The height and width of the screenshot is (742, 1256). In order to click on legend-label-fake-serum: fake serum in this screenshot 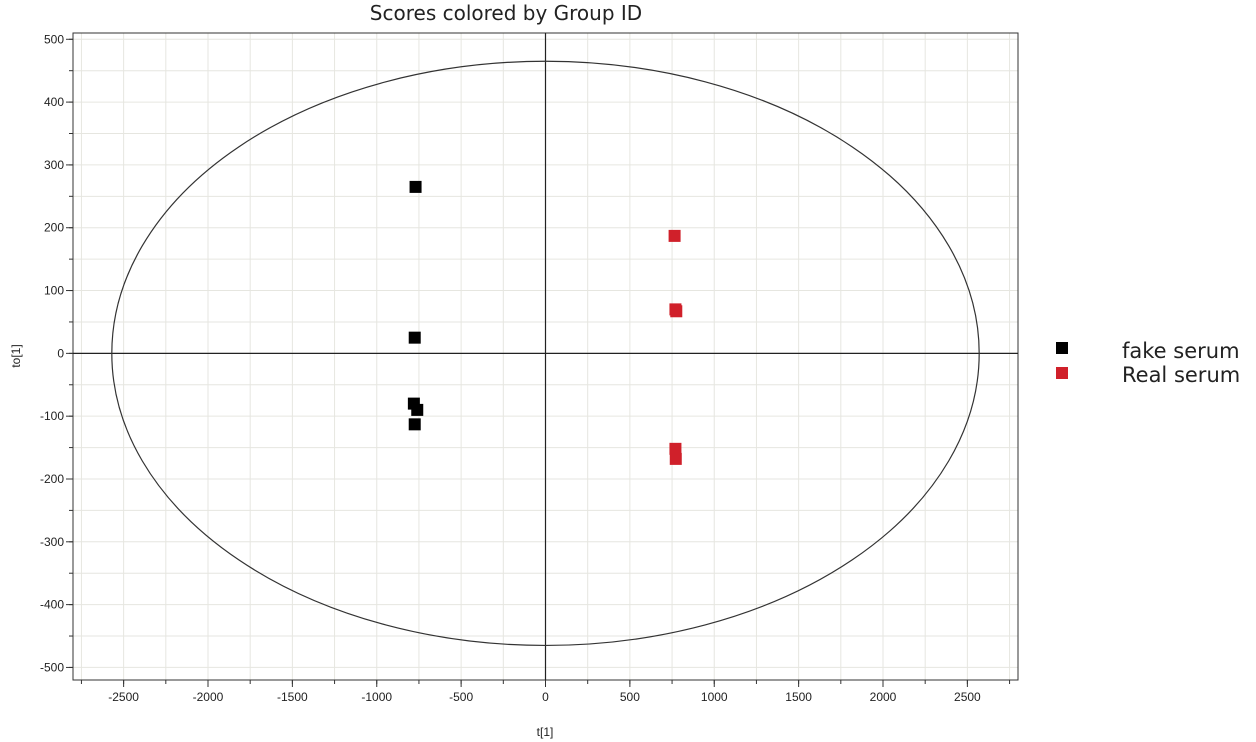, I will do `click(1181, 351)`.